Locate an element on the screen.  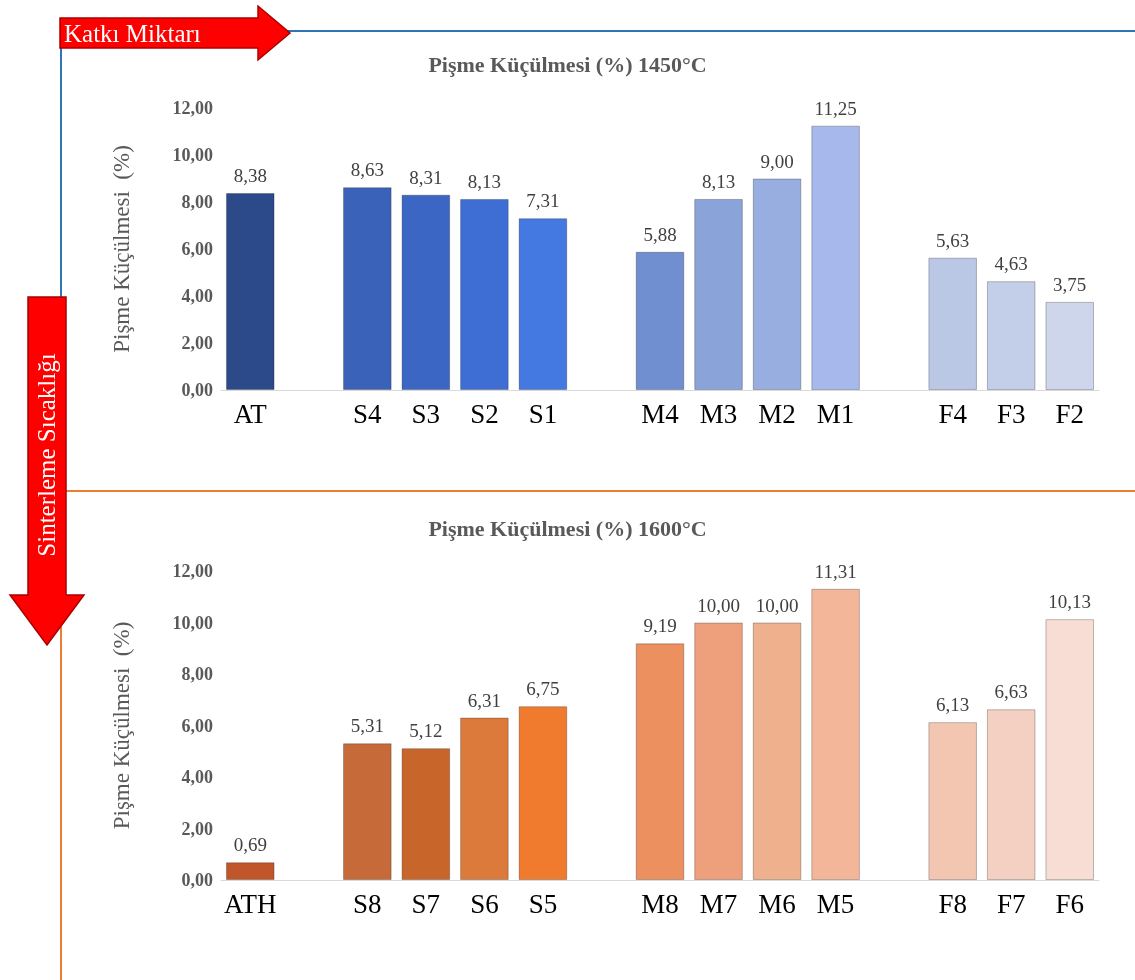
text: Sinterleme Sıcaklığı is located at coordinates (47, 455).